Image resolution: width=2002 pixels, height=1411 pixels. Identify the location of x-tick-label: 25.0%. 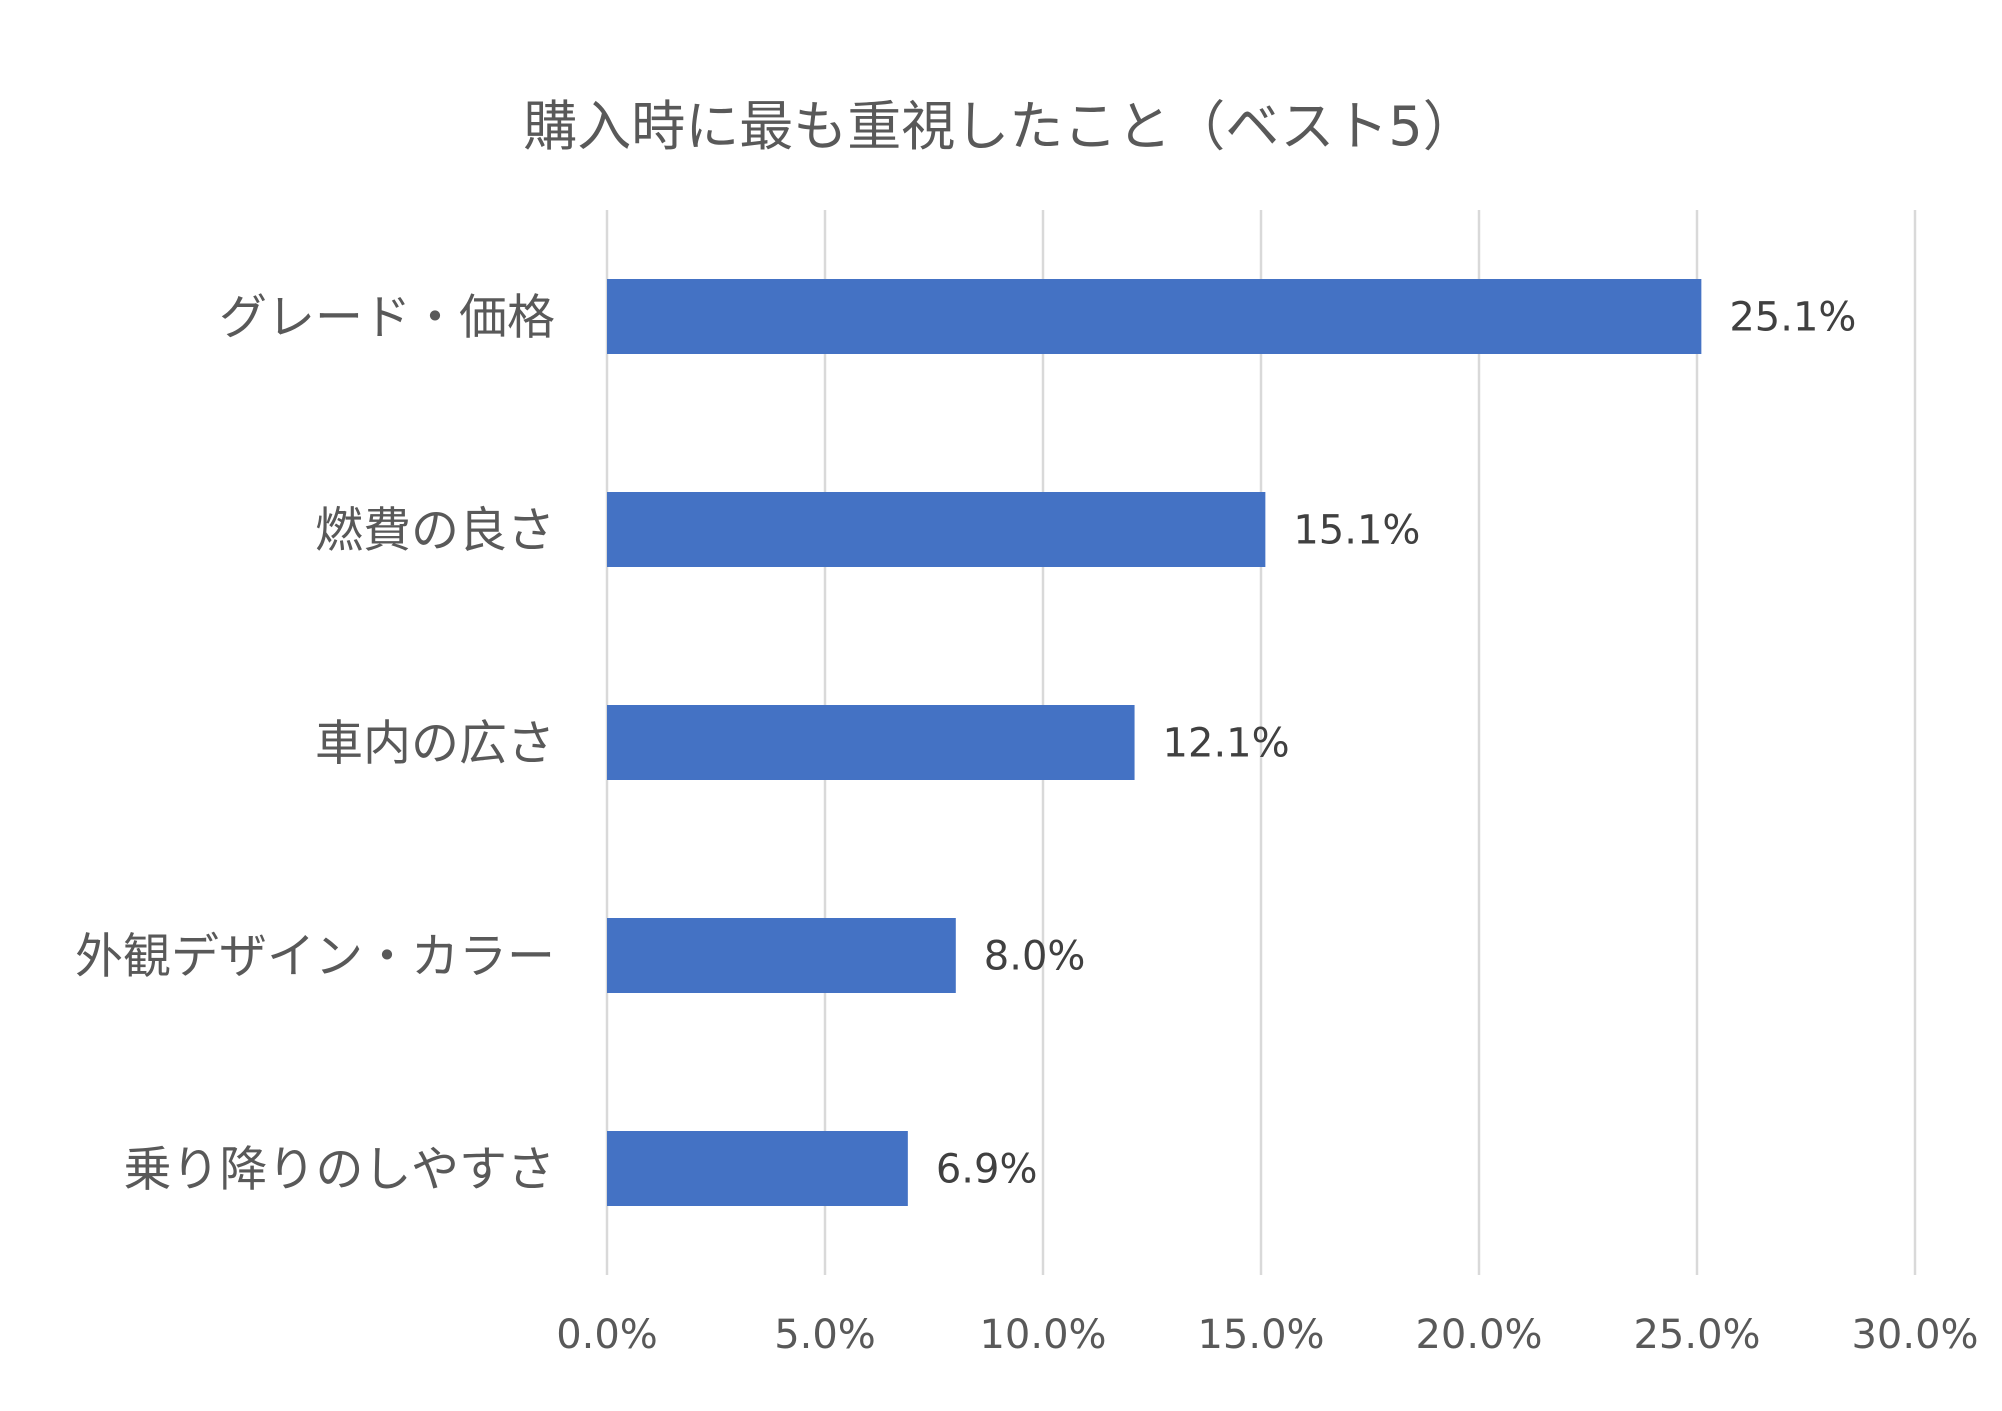
(1696, 1335).